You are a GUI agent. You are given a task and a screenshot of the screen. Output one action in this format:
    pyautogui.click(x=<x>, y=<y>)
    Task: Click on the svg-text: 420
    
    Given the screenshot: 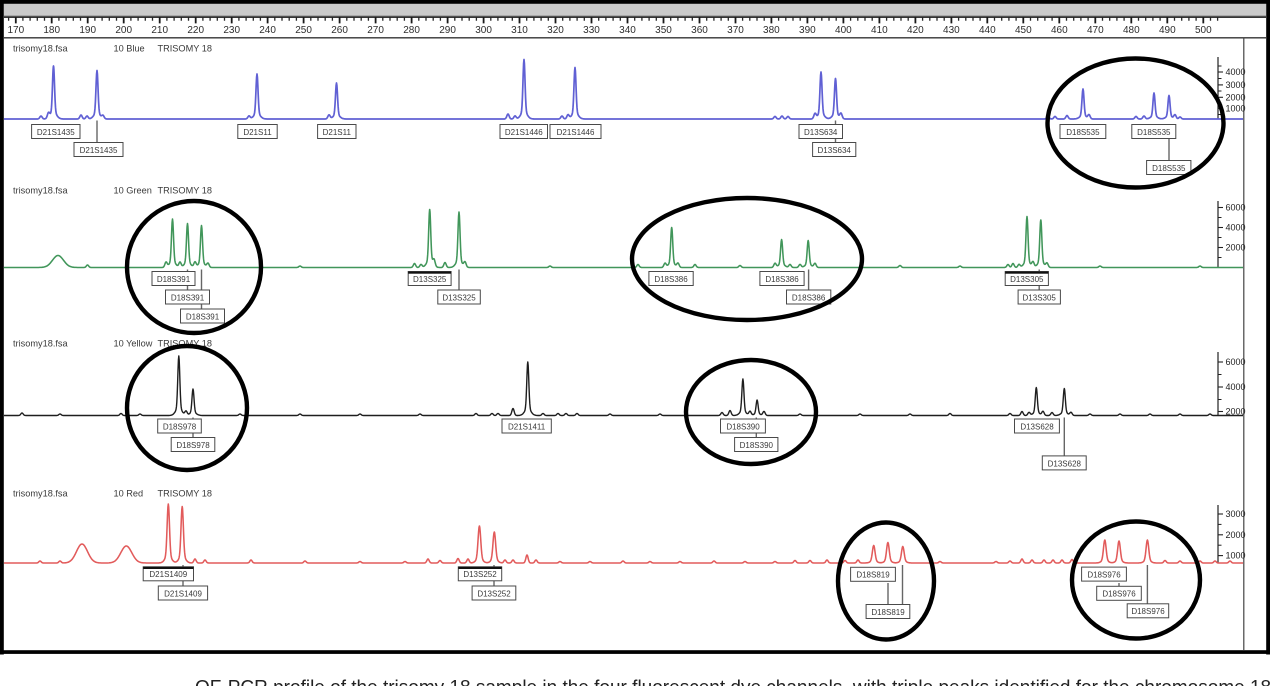 What is the action you would take?
    pyautogui.click(x=915, y=30)
    